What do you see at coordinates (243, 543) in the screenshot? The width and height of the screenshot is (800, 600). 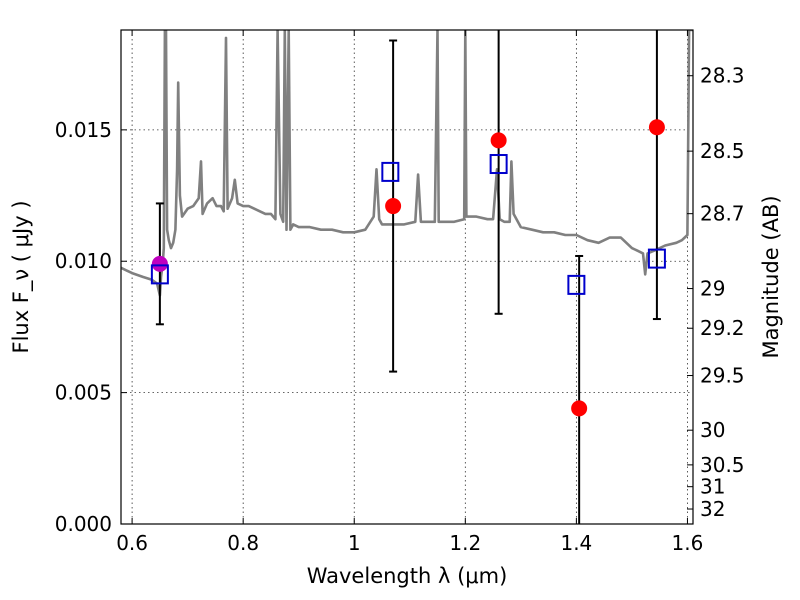 I see `x-tick-label: 0.8` at bounding box center [243, 543].